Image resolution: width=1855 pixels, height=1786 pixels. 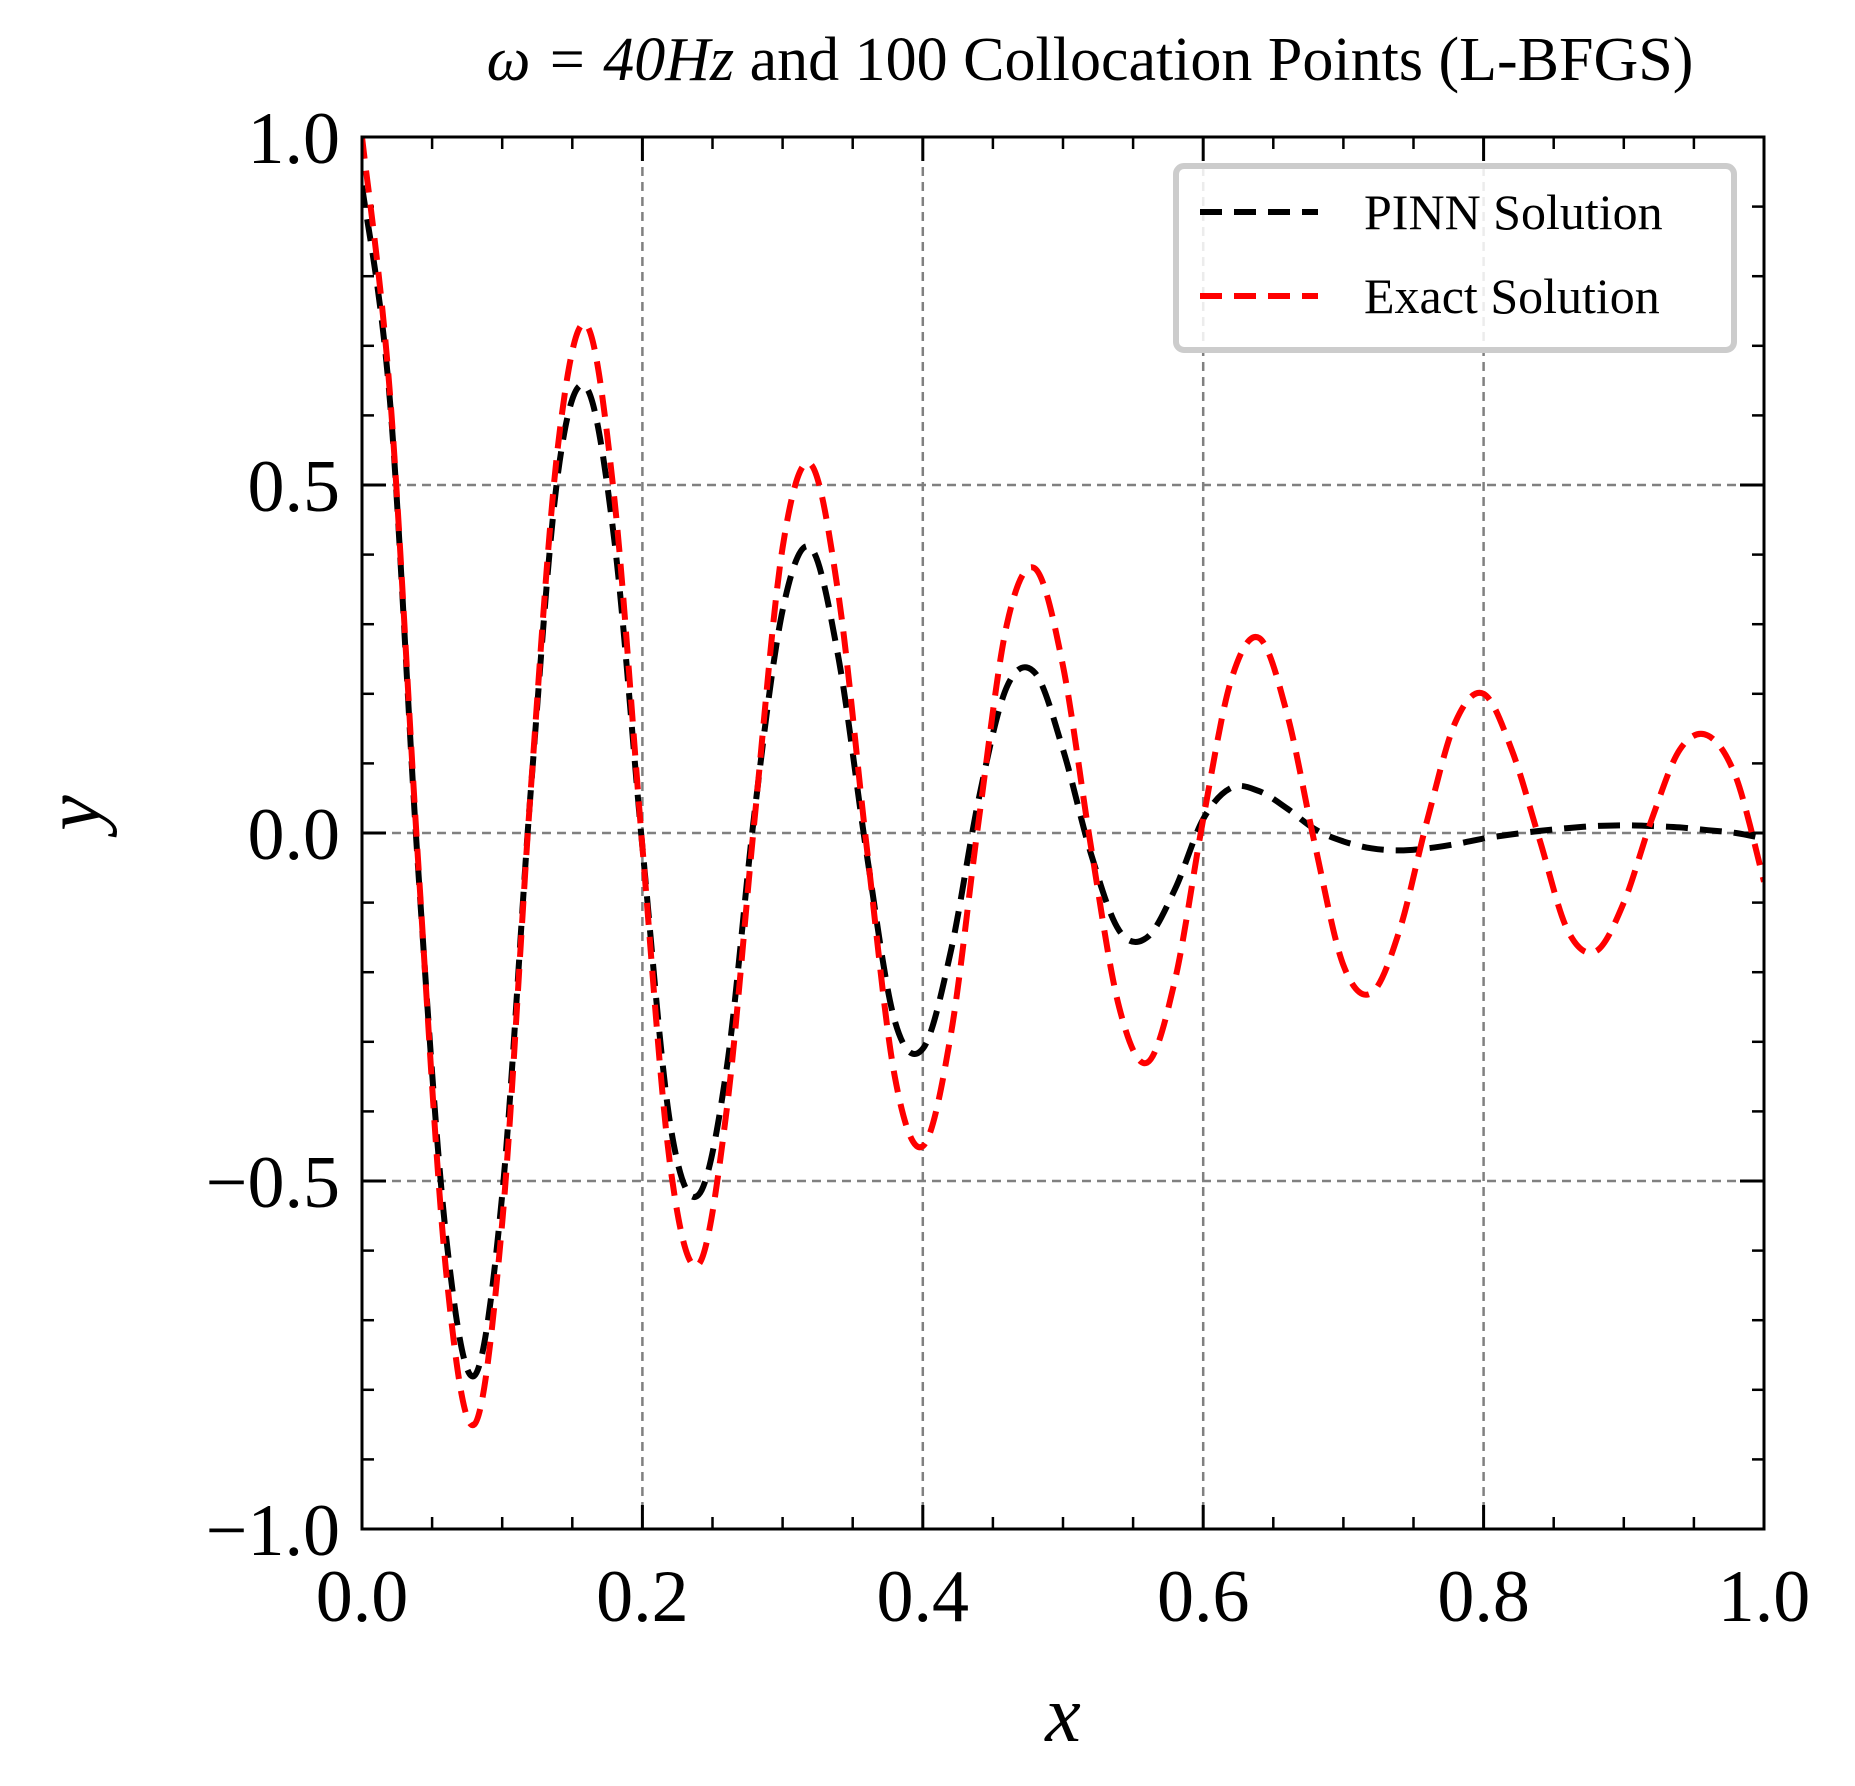 What do you see at coordinates (576, 60) in the screenshot?
I see `title-prefix: ω = 40` at bounding box center [576, 60].